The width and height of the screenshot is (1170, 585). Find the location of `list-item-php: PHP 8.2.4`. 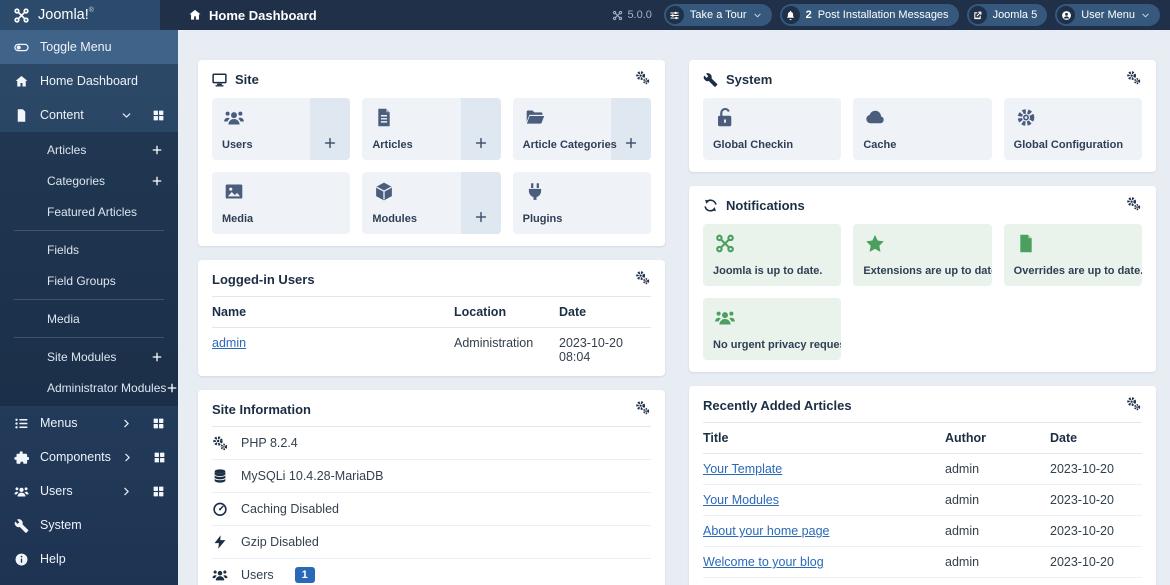

list-item-php: PHP 8.2.4 is located at coordinates (431, 443).